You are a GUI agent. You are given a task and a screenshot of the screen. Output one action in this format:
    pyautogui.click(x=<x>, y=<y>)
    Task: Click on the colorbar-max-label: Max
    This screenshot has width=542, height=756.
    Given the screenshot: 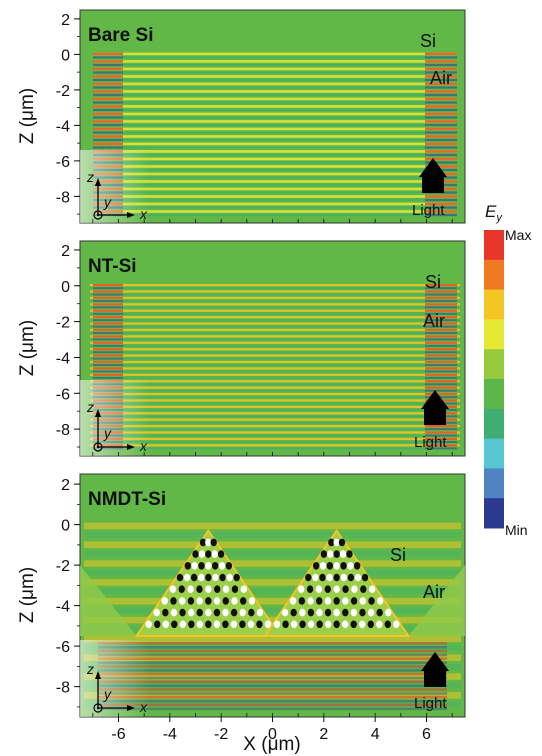 What is the action you would take?
    pyautogui.click(x=518, y=235)
    